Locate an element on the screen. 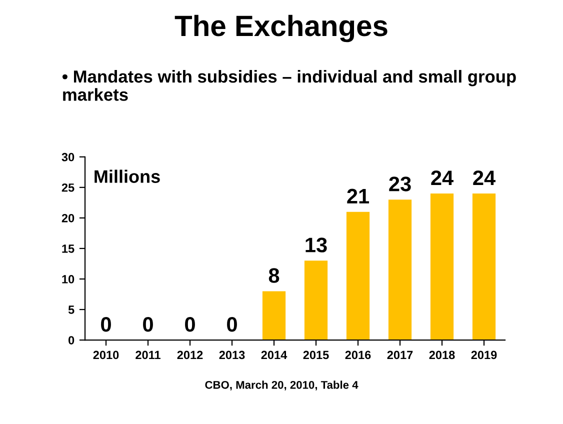 This screenshot has width=563, height=424. data-label: 13 is located at coordinates (316, 245).